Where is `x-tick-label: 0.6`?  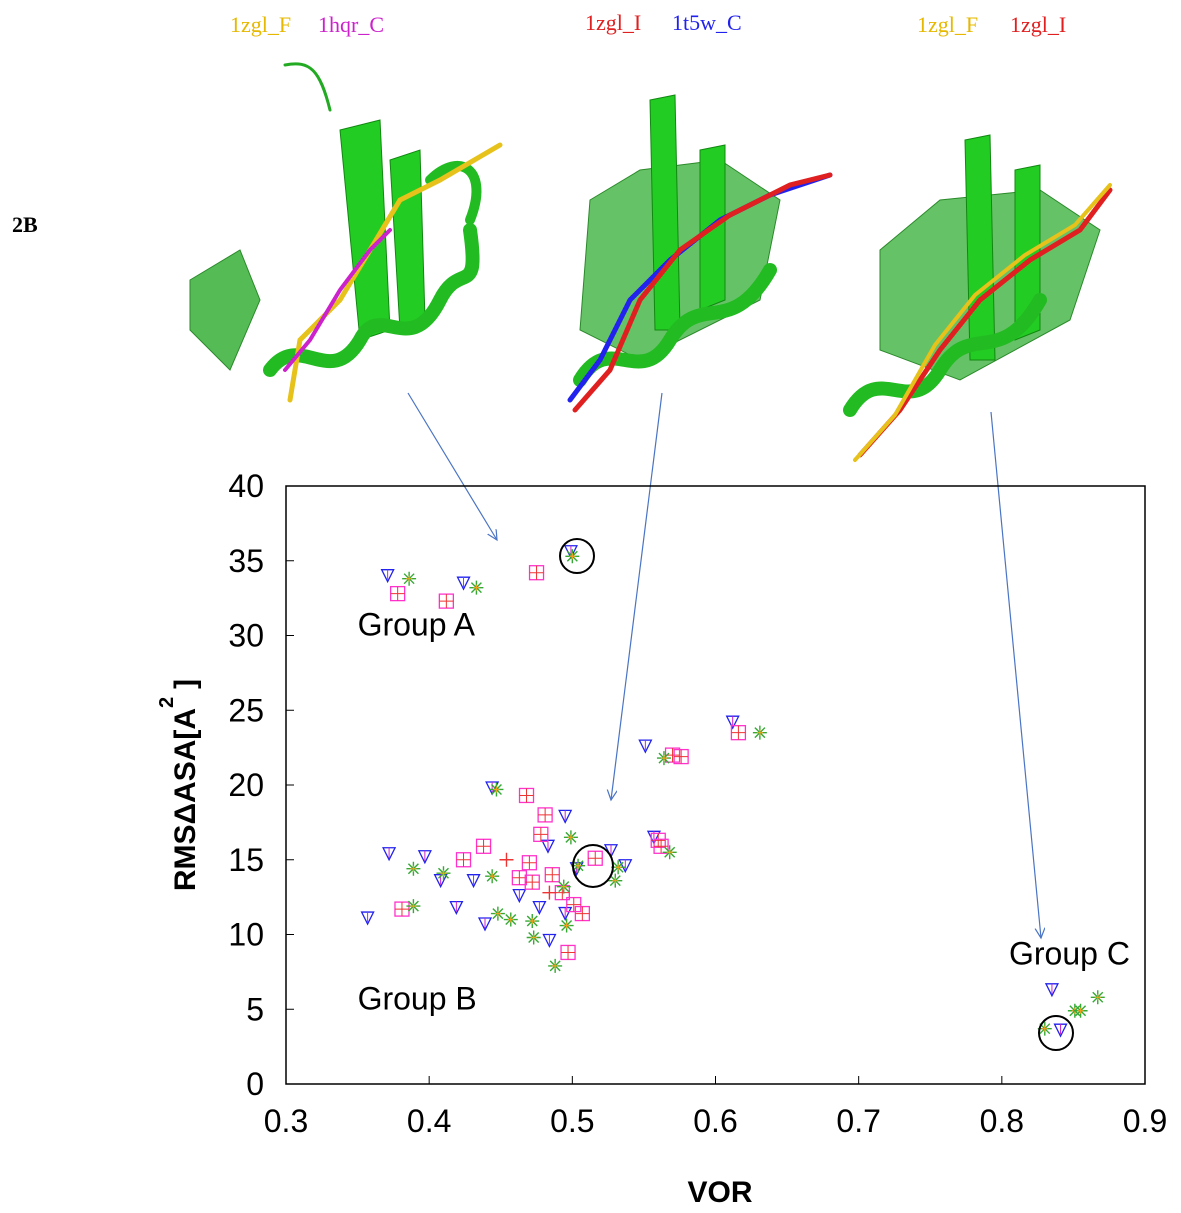
x-tick-label: 0.6 is located at coordinates (715, 1121).